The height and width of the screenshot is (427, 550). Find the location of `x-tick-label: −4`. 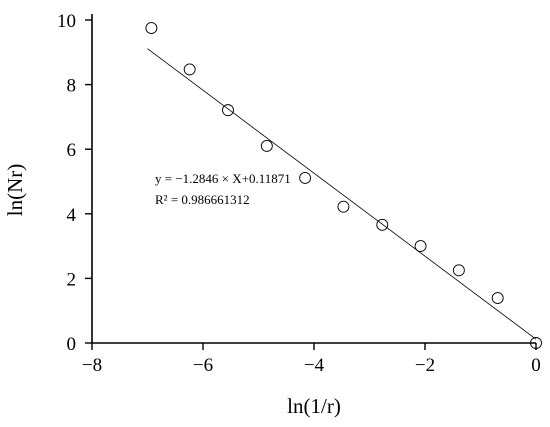

x-tick-label: −4 is located at coordinates (314, 365).